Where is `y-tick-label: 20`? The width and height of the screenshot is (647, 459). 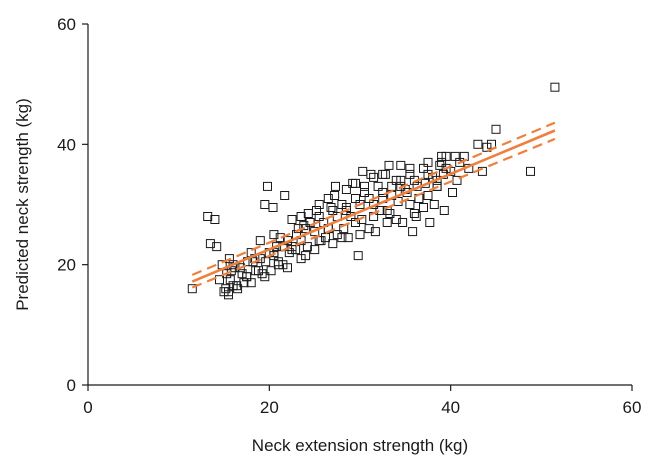
y-tick-label: 20 is located at coordinates (66, 265).